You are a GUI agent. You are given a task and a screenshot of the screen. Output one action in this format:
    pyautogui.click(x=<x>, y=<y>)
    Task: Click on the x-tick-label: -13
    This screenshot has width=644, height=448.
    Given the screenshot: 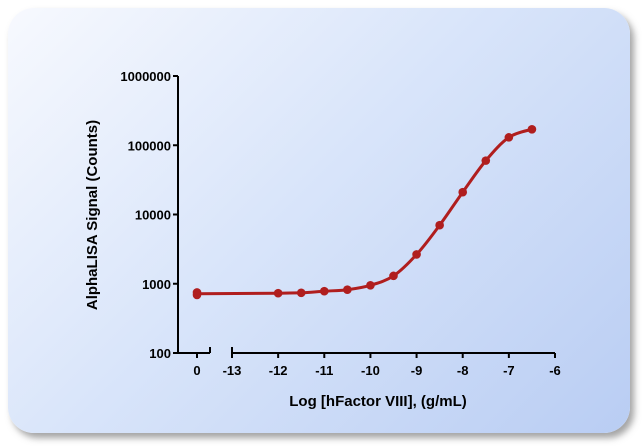 What is the action you would take?
    pyautogui.click(x=232, y=370)
    